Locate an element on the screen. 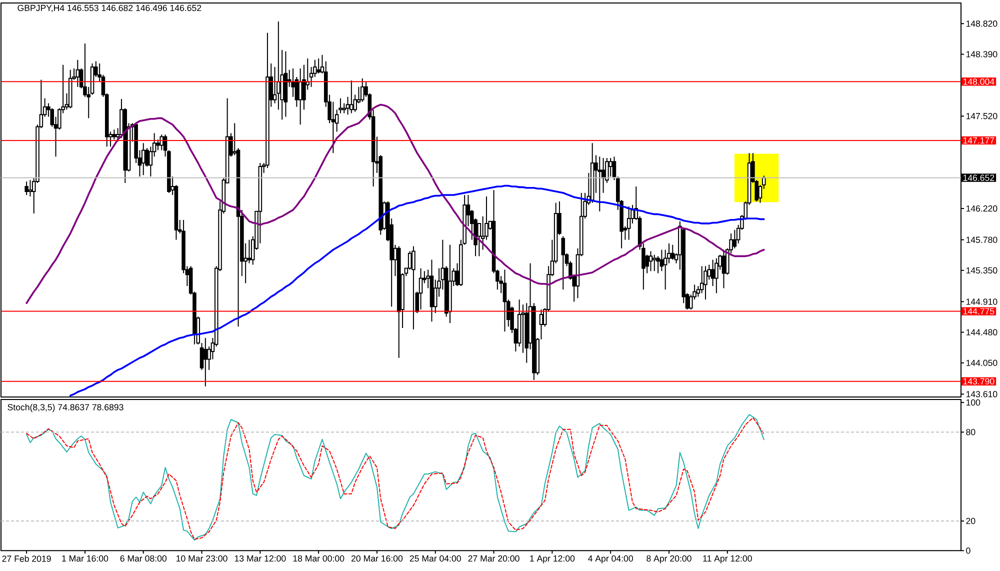 This screenshot has width=1000, height=571. x-tick-label: 25 Mar 04:00 is located at coordinates (435, 558).